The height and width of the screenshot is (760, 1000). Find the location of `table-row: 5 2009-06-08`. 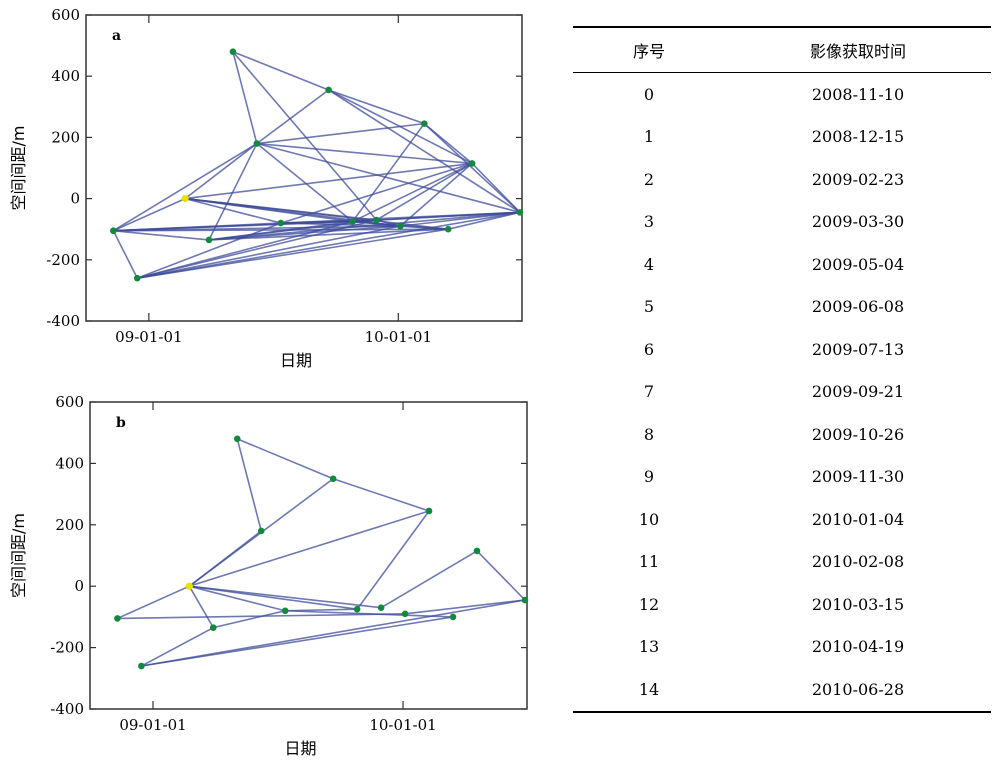

table-row: 5 2009-06-08 is located at coordinates (782, 307).